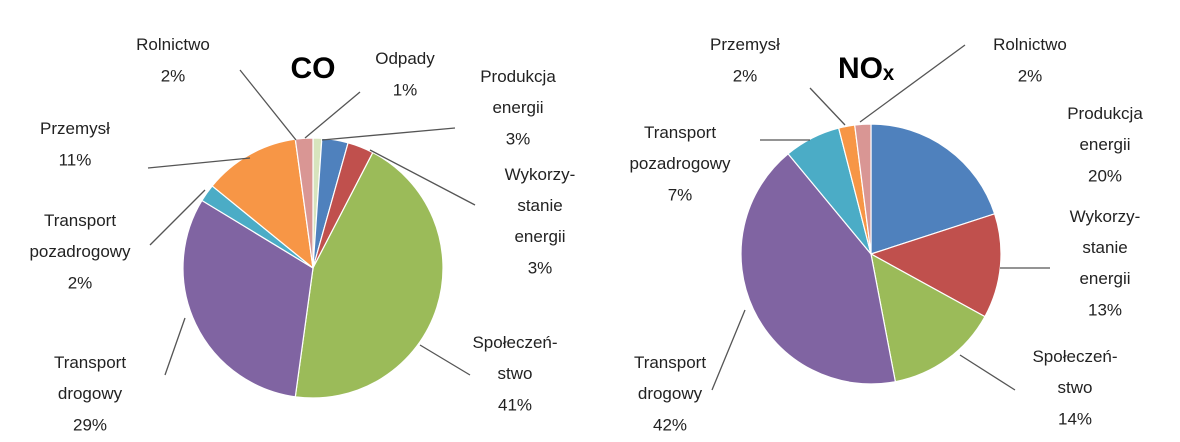 This screenshot has width=1180, height=442. I want to click on slice-label: Odpady, so click(405, 58).